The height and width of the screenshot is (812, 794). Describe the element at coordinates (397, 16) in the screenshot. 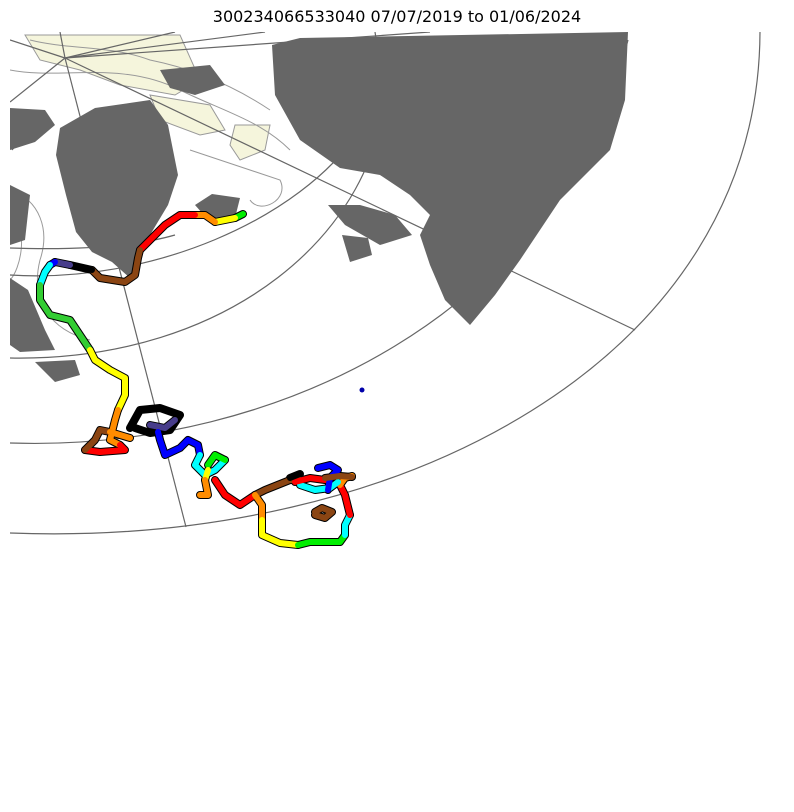

I see `map-title: 300234066533040 07/07/2019 to 01/06/2024` at that location.